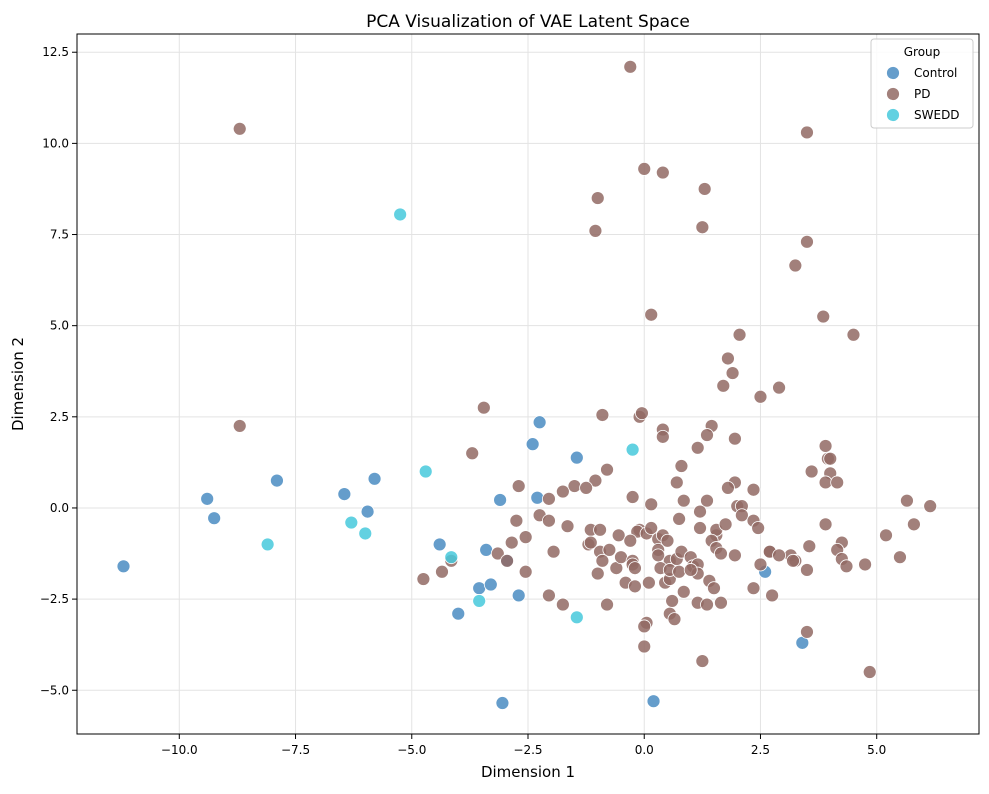 The image size is (989, 794). I want to click on x-axis-label: Dimension 1, so click(528, 772).